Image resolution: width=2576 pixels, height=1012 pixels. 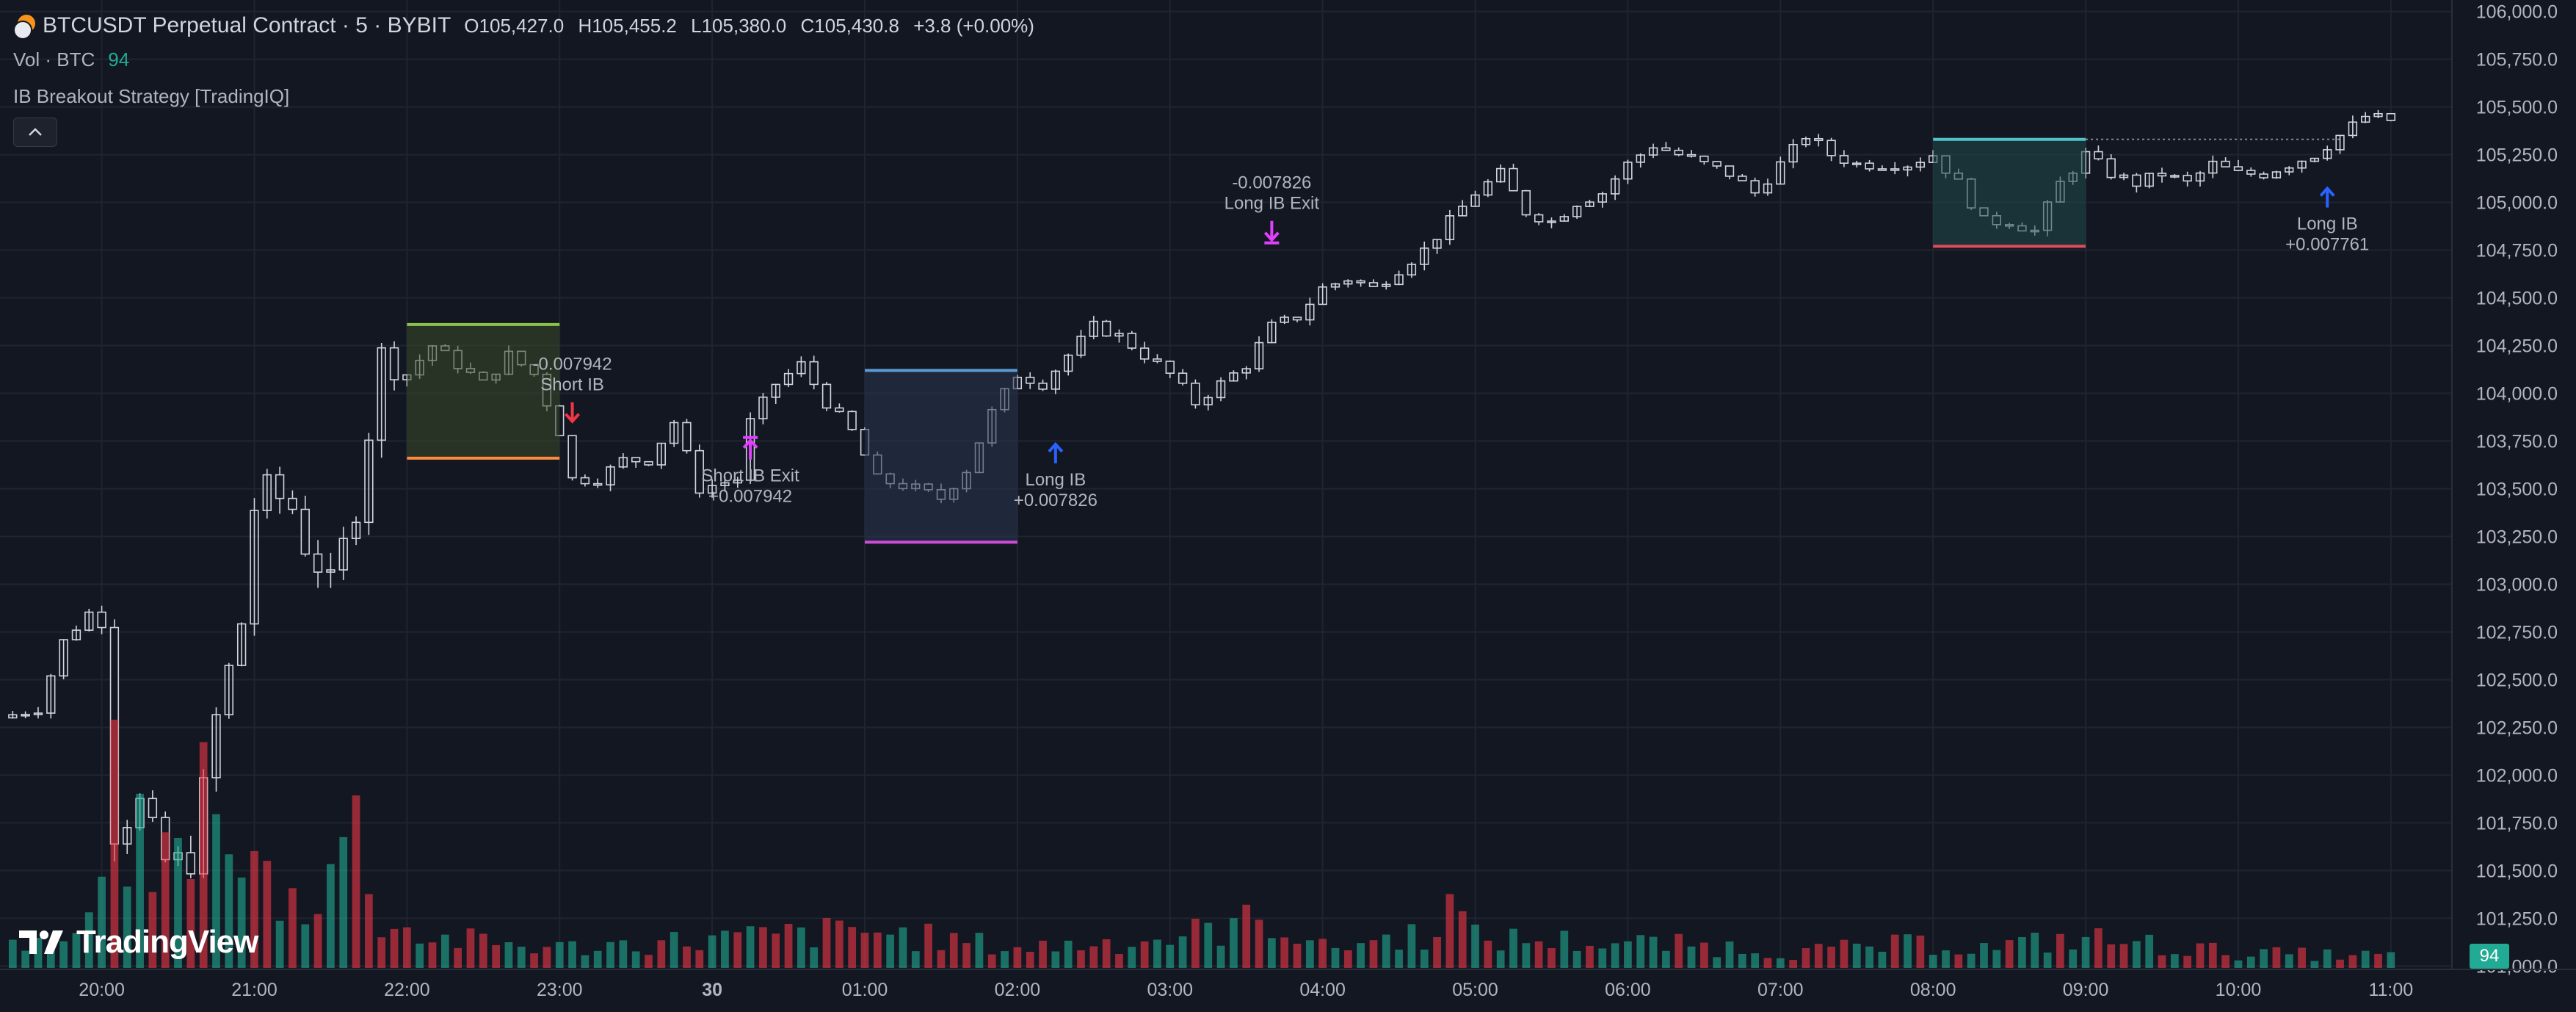 What do you see at coordinates (247, 25) in the screenshot?
I see `symbol-title: BTCUSDT Perpetual Contract · 5 · BYBIT` at bounding box center [247, 25].